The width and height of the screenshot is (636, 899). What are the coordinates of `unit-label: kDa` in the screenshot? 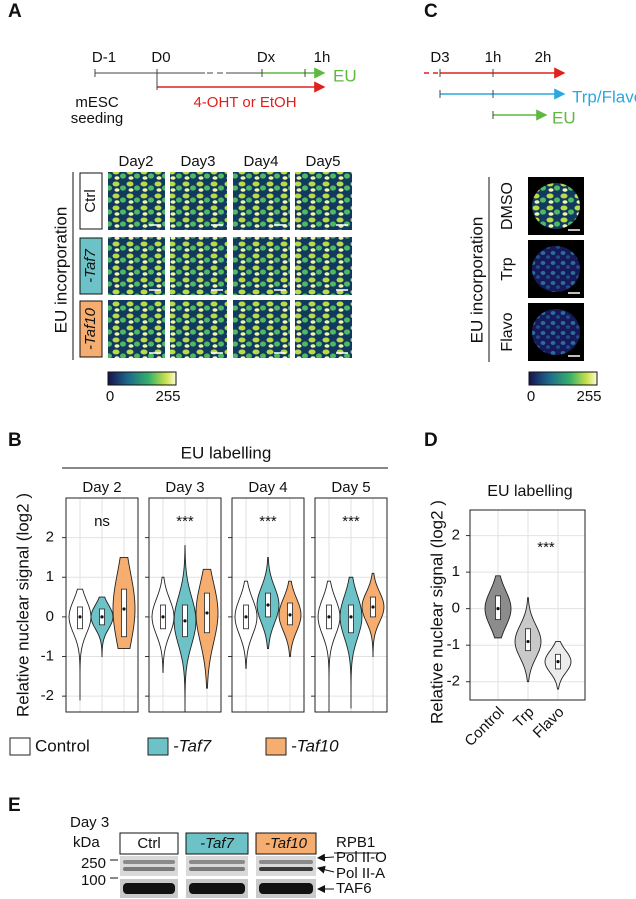 It's located at (86, 842).